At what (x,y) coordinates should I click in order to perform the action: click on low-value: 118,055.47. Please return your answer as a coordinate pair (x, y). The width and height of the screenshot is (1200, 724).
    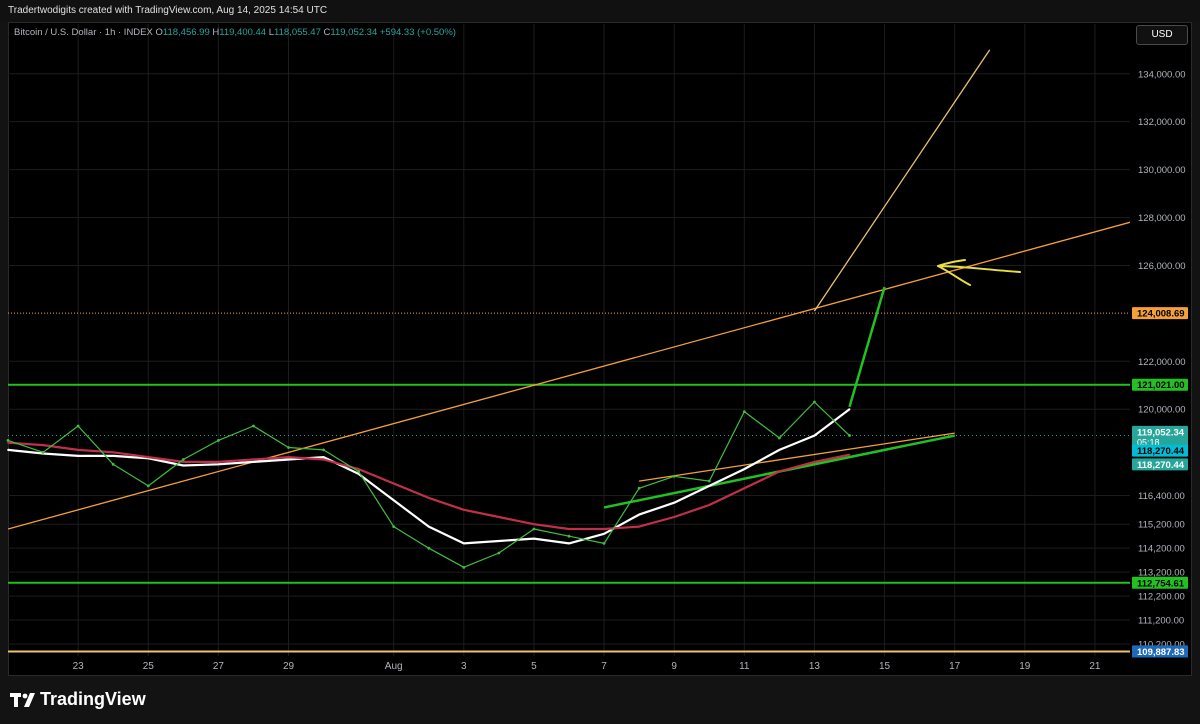
    Looking at the image, I should click on (297, 32).